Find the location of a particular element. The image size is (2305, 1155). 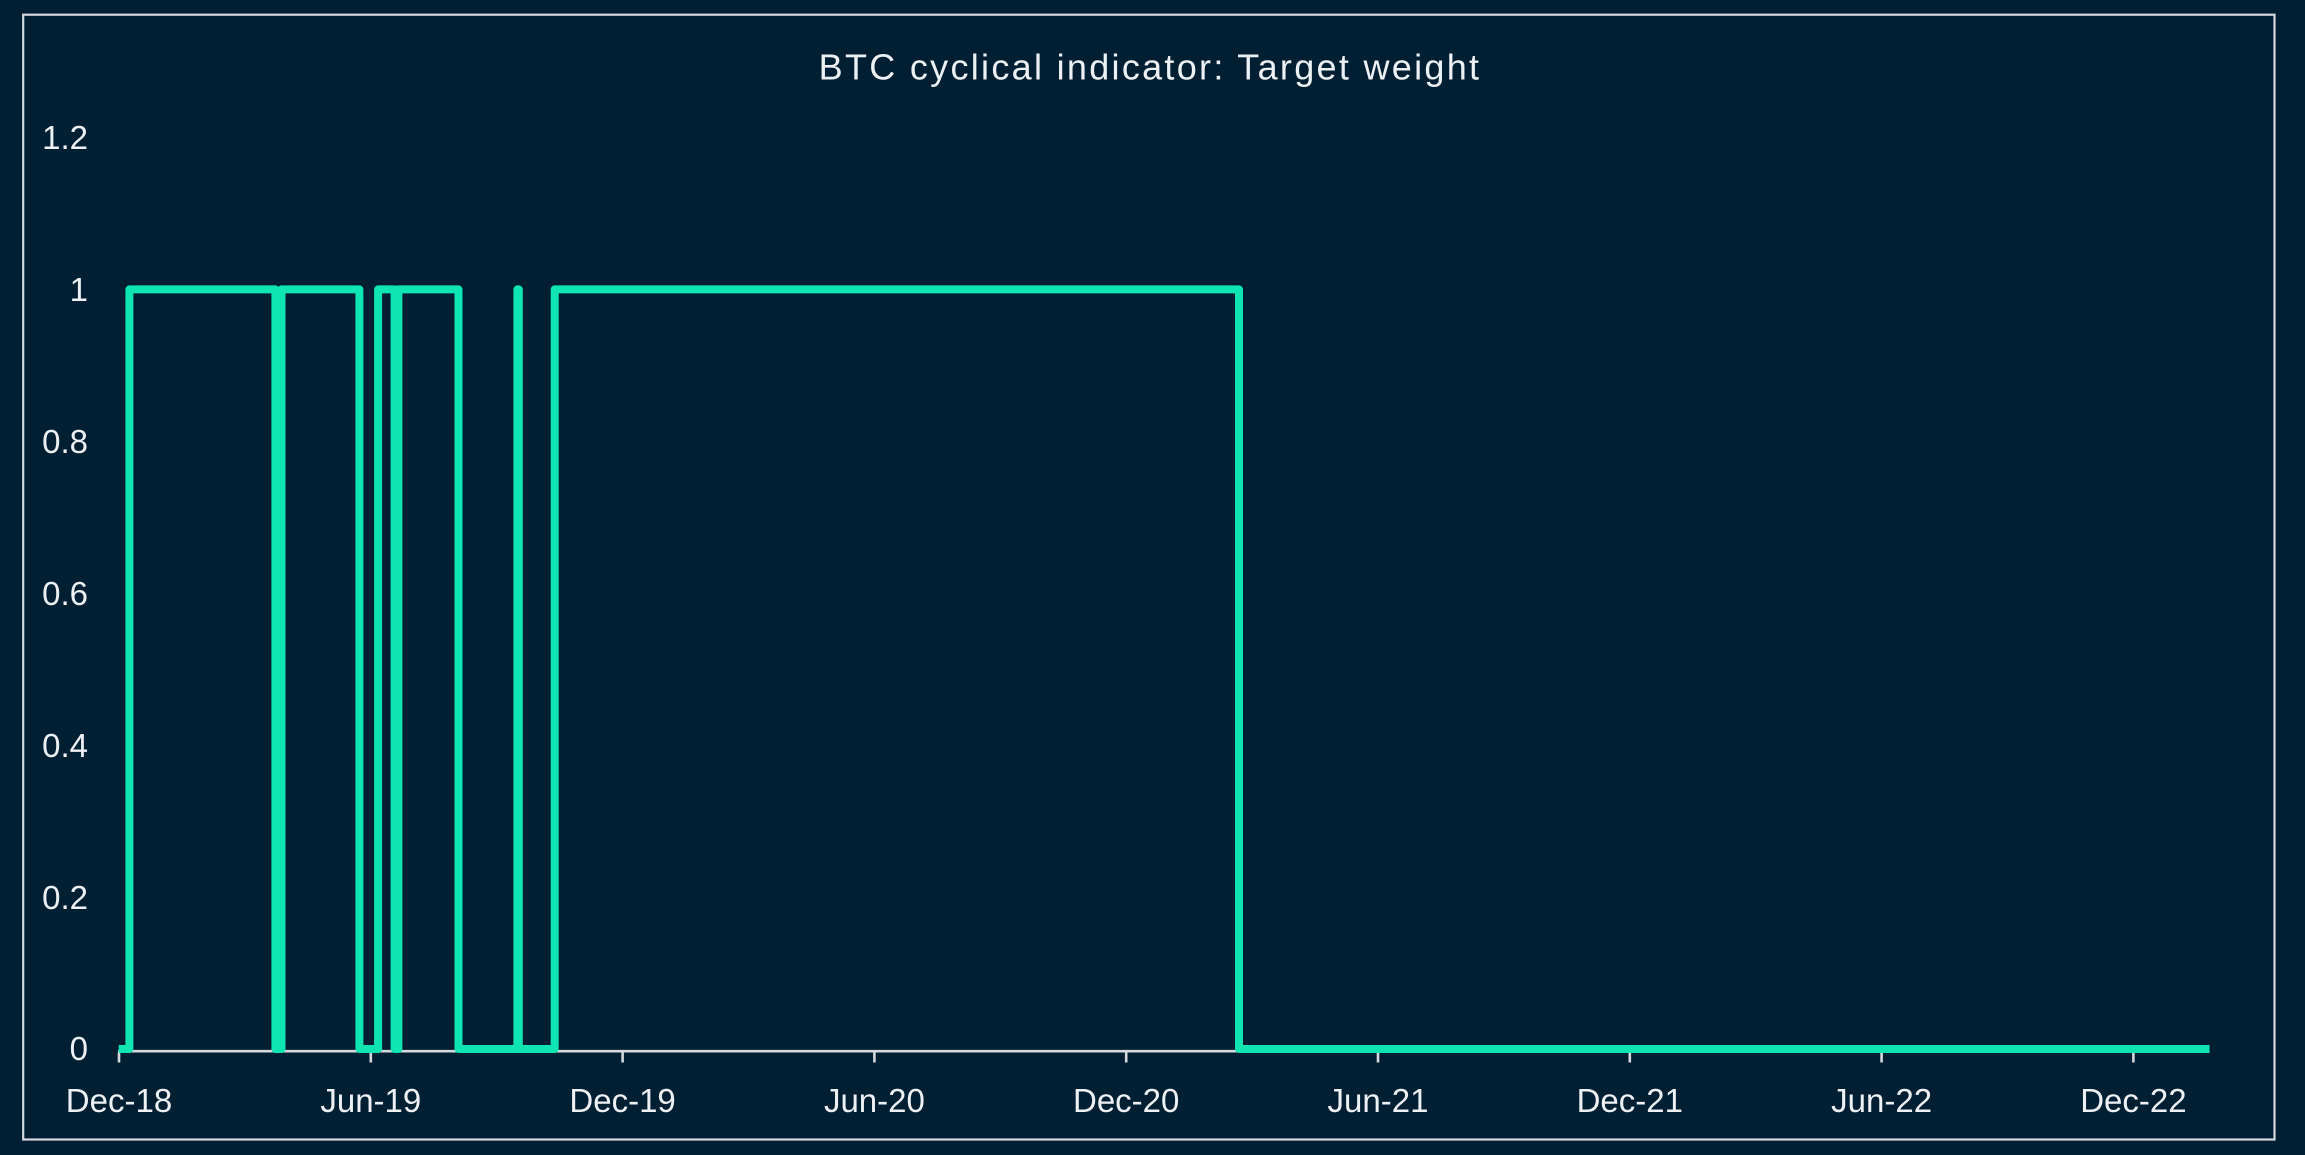

svg-text: Jun-20 is located at coordinates (874, 1100).